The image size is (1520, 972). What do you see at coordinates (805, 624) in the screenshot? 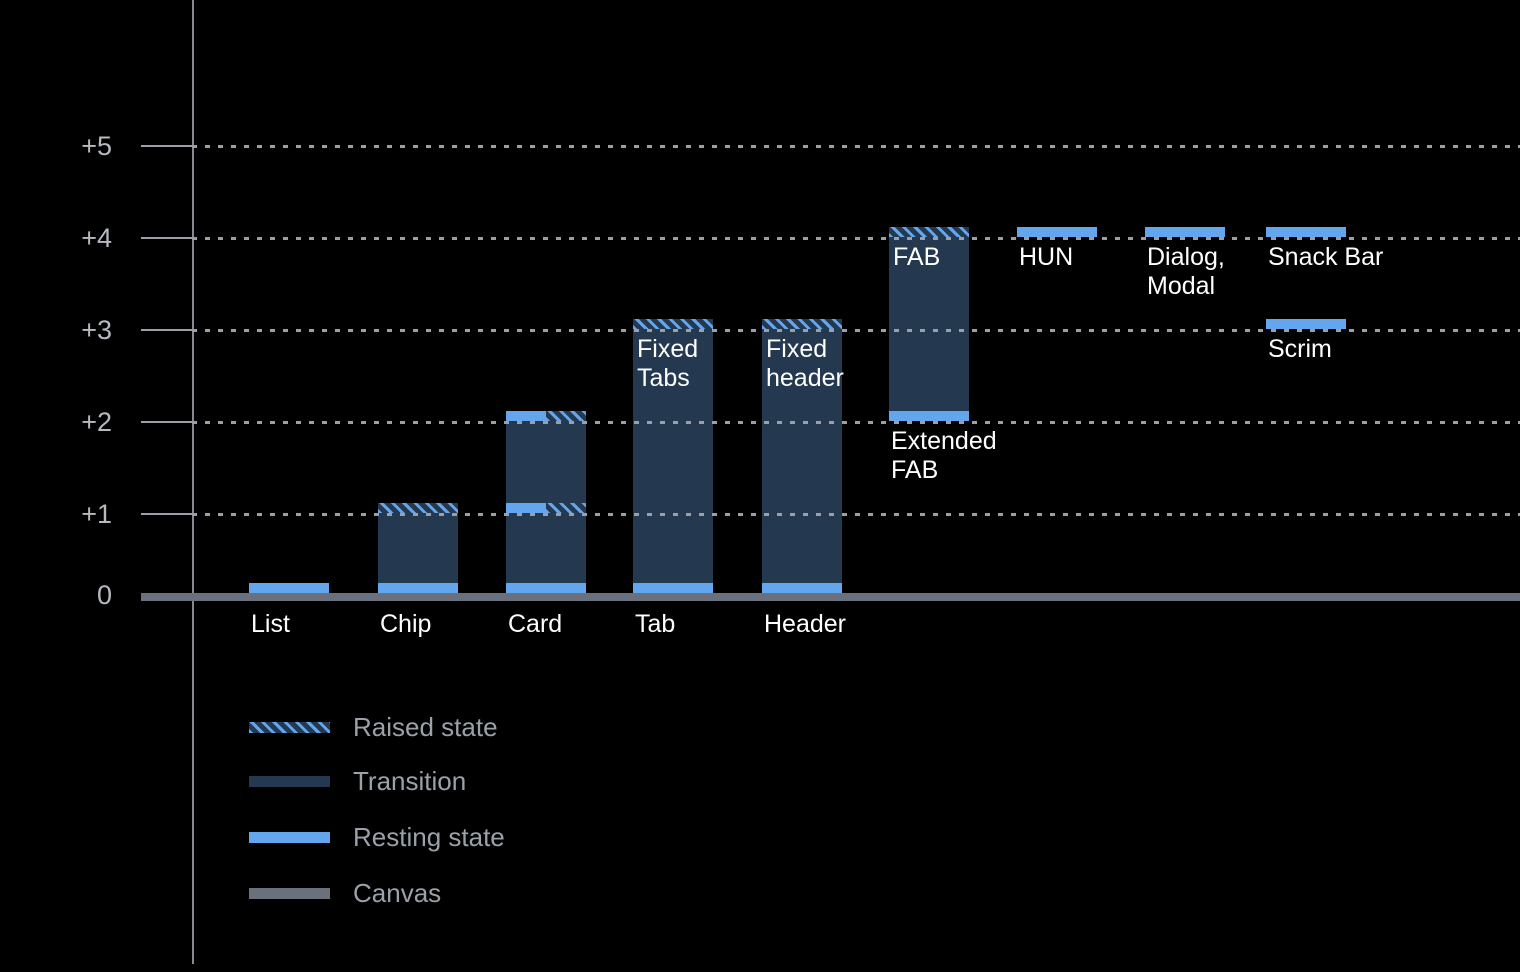
I see `axis-label-header: Header` at bounding box center [805, 624].